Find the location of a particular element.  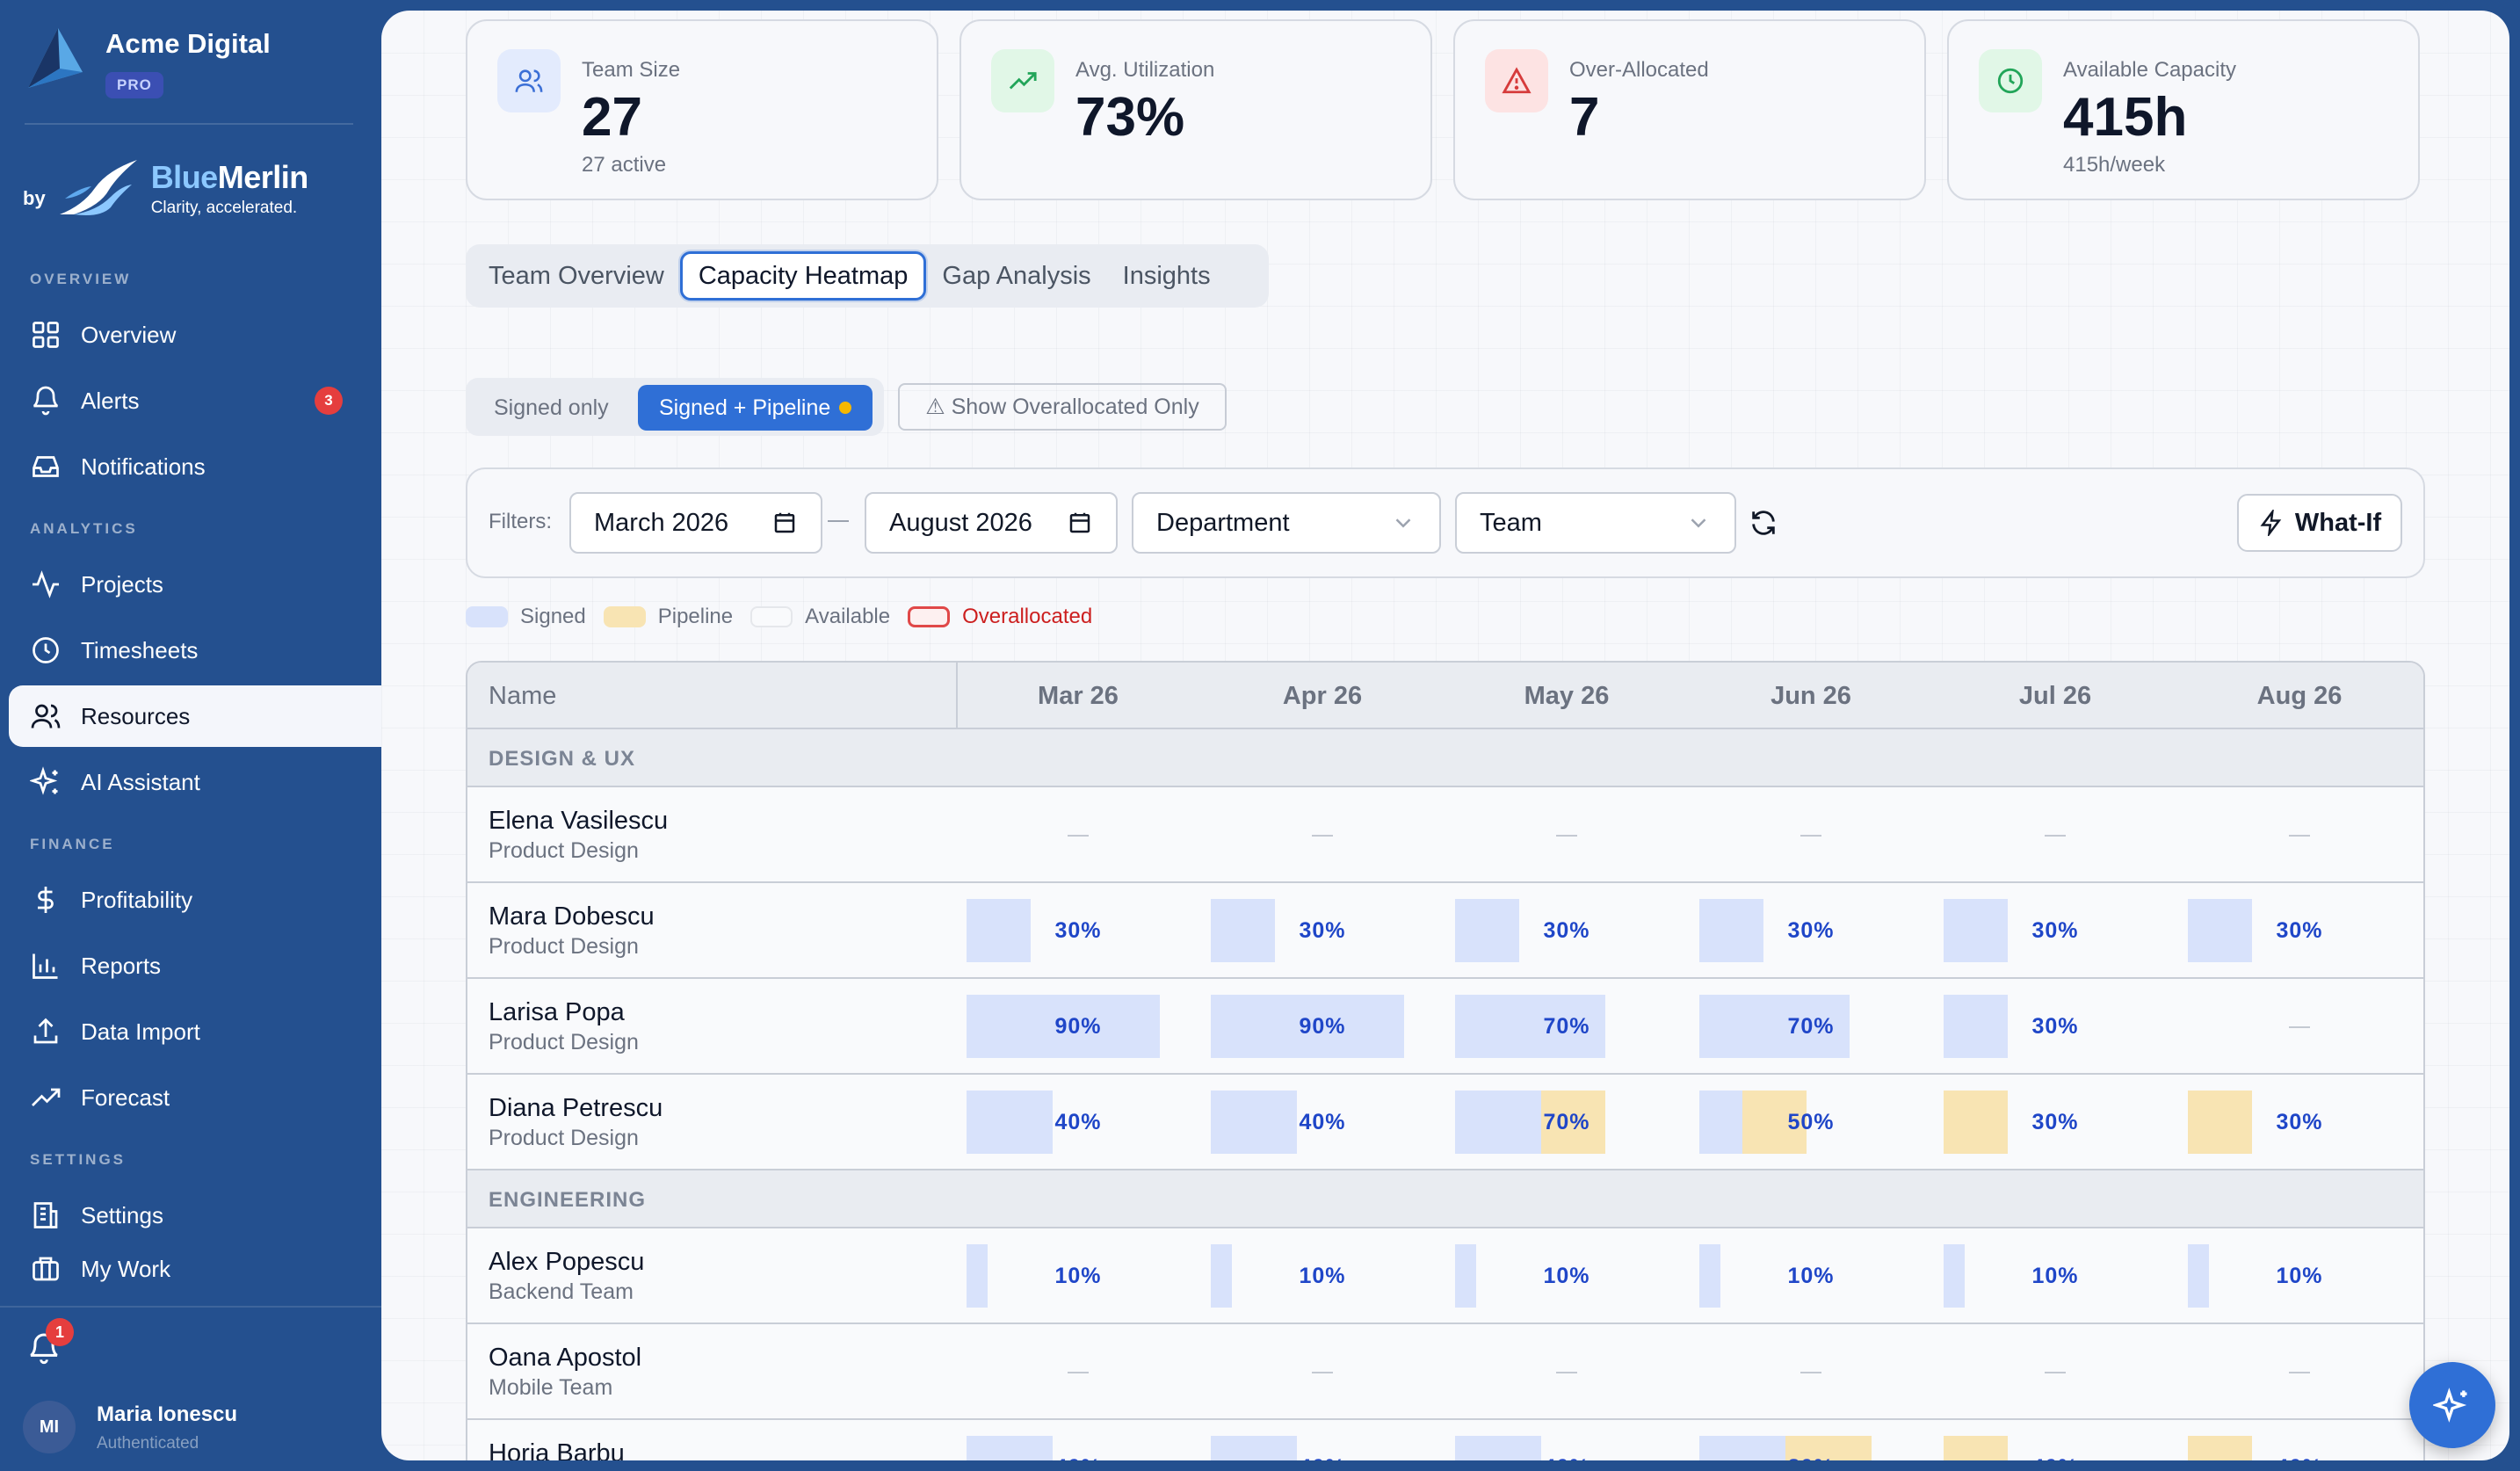

tab-capacity-heatmap: Capacity Heatmap is located at coordinates (803, 276).